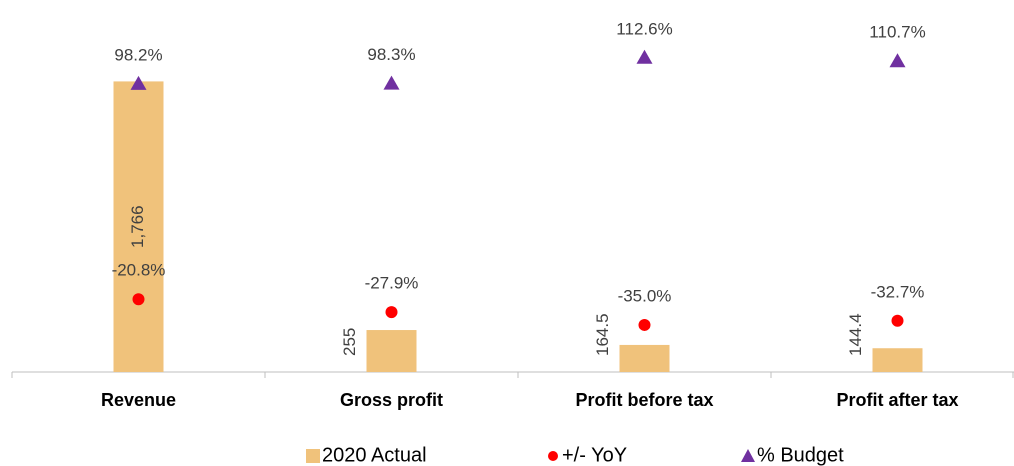 The image size is (1014, 466). I want to click on x-tick-label: Revenue, so click(138, 400).